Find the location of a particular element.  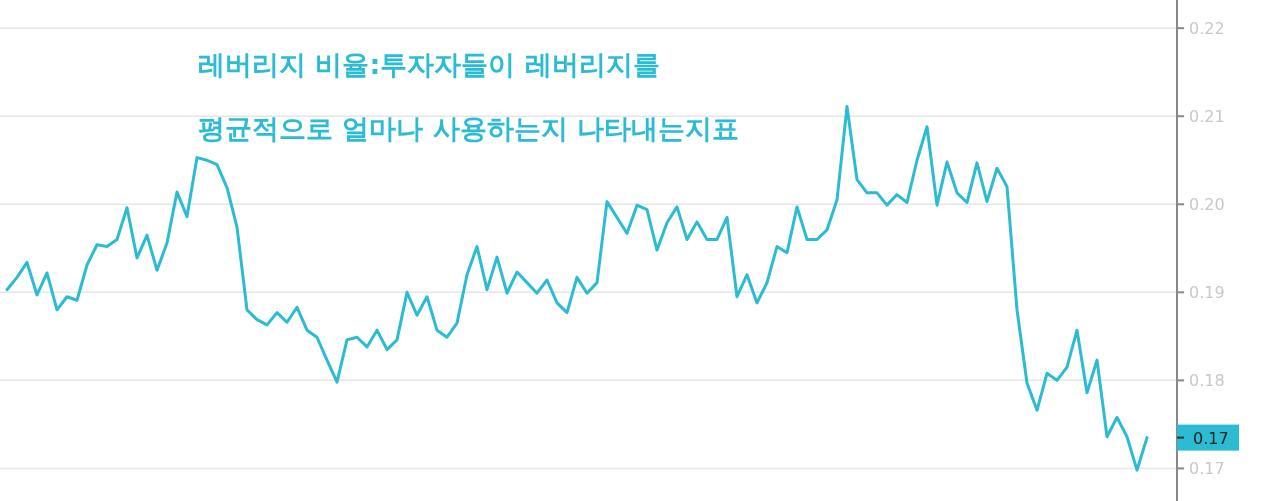

chart-title: 레버리지 비율:투자자들이 레버리지를 평균적으로 얼마나 사용하는지 나타내는지표 is located at coordinates (469, 96).